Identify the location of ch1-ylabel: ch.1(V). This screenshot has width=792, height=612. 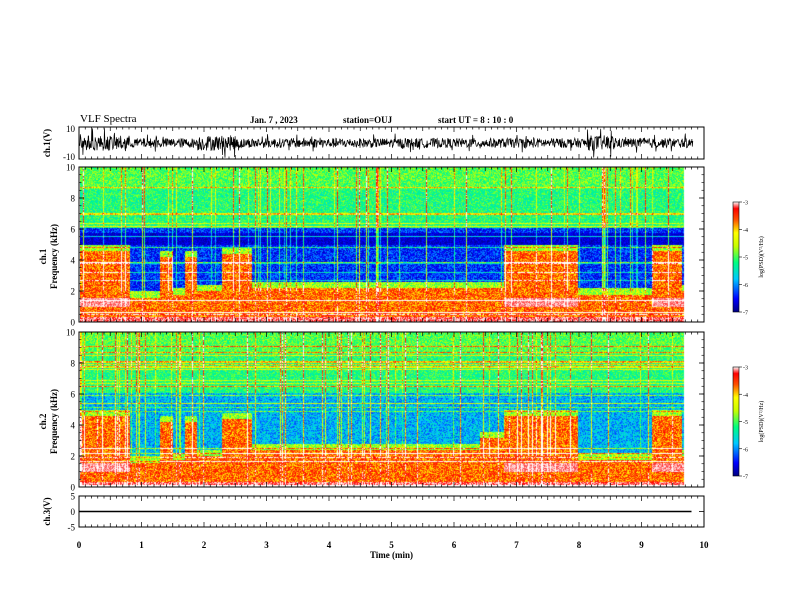
(47, 143).